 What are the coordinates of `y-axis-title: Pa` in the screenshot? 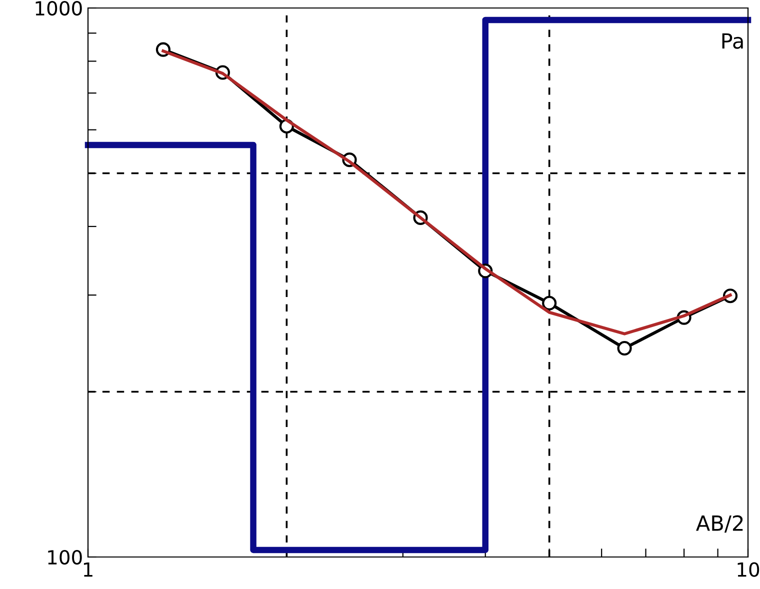 It's located at (732, 41).